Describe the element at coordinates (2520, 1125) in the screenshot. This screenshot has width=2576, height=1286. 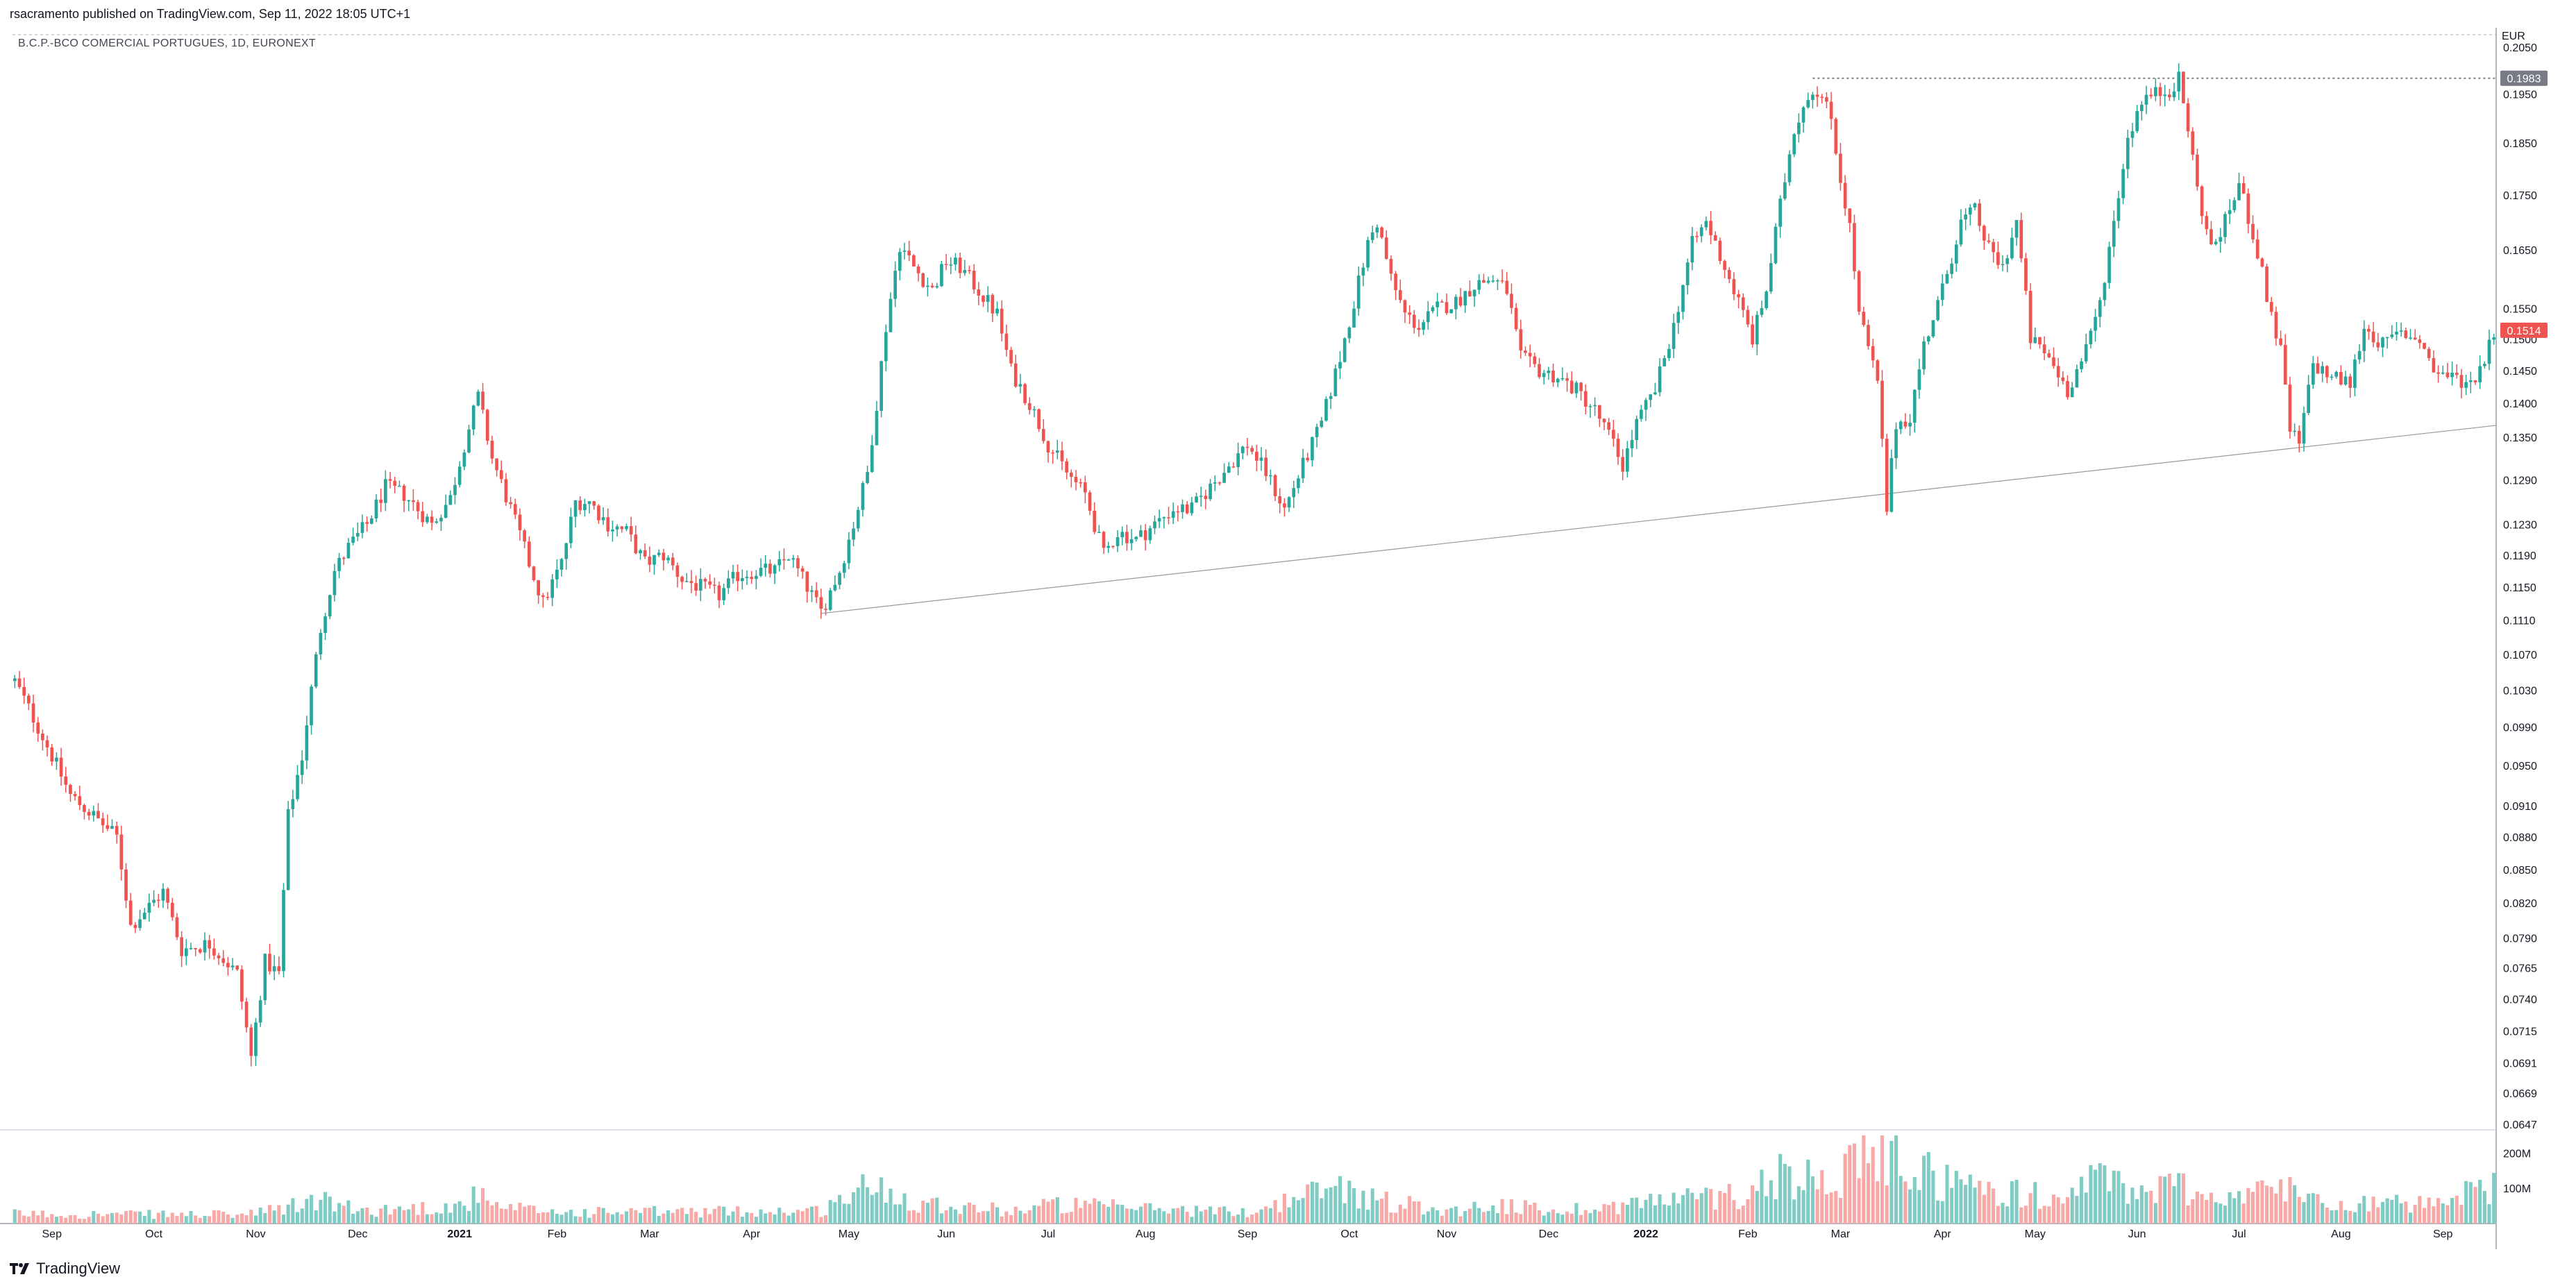
I see `price-tick-label: 0.0647` at that location.